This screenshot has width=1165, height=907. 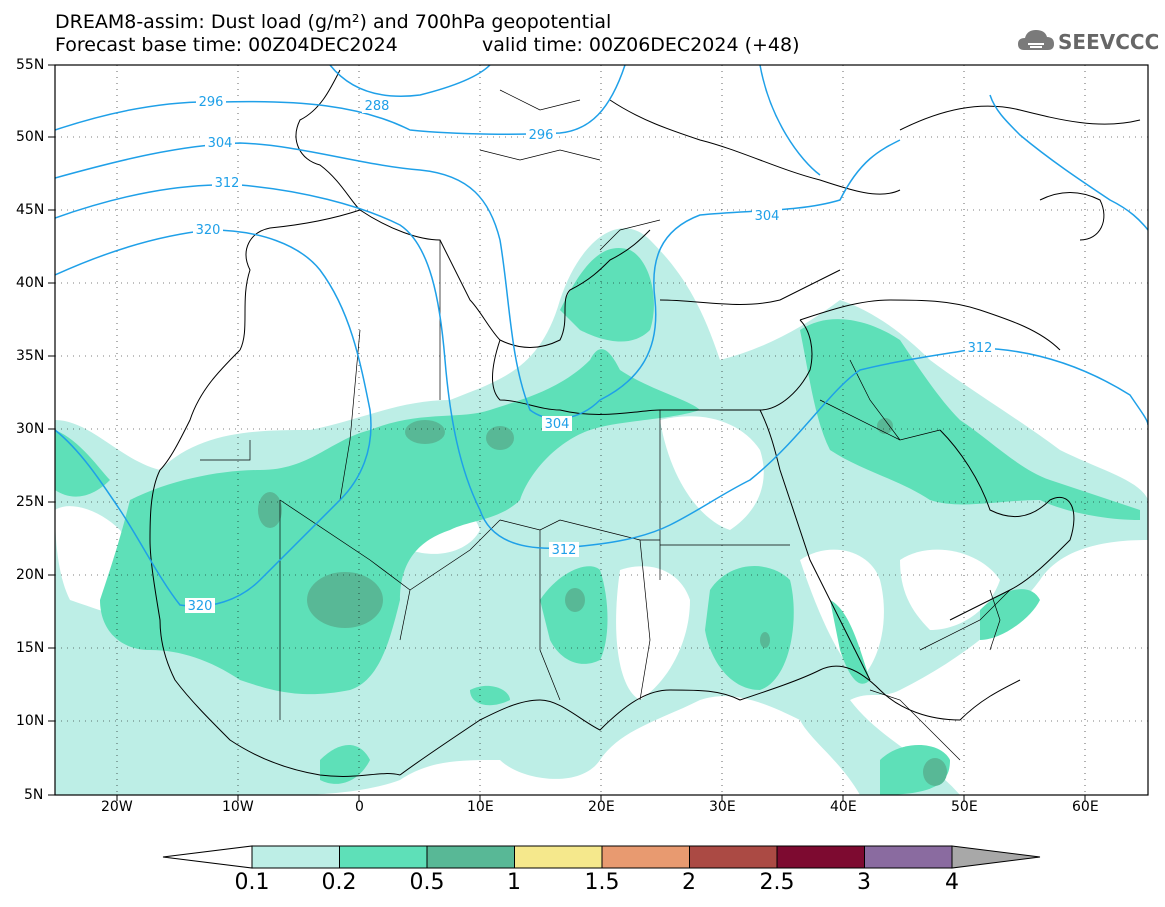 What do you see at coordinates (843, 807) in the screenshot?
I see `lon-label: 40E` at bounding box center [843, 807].